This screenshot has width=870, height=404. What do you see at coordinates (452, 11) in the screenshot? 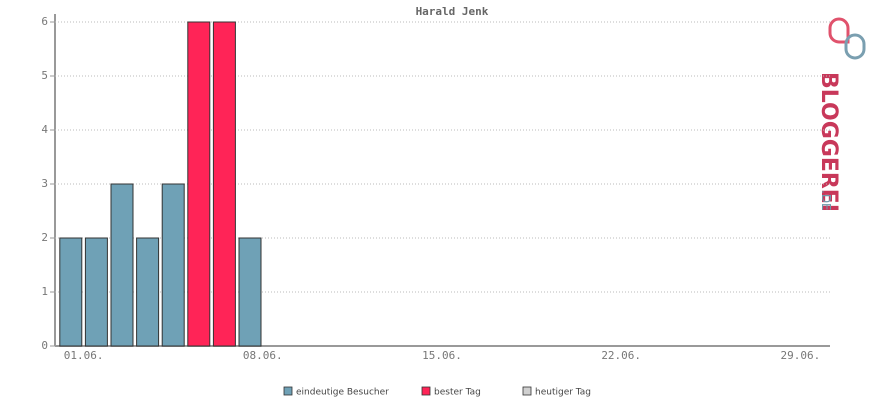
I see `chart-title: Harald Jenk` at bounding box center [452, 11].